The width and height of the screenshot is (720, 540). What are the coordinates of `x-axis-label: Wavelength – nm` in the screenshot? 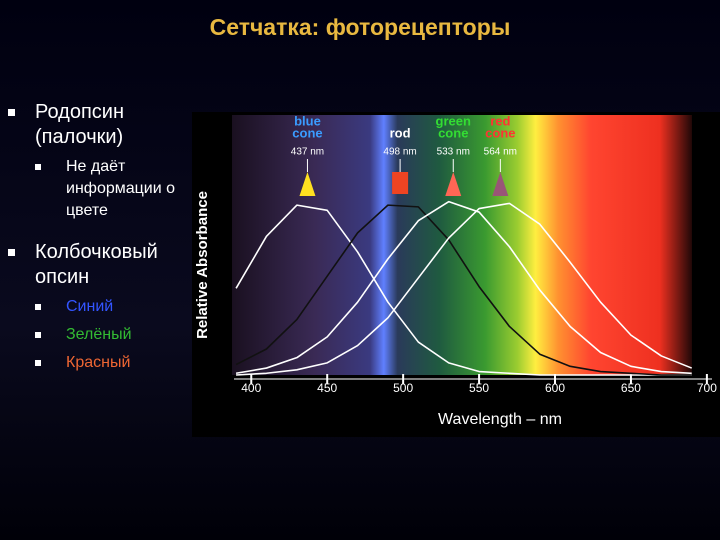 It's located at (500, 419).